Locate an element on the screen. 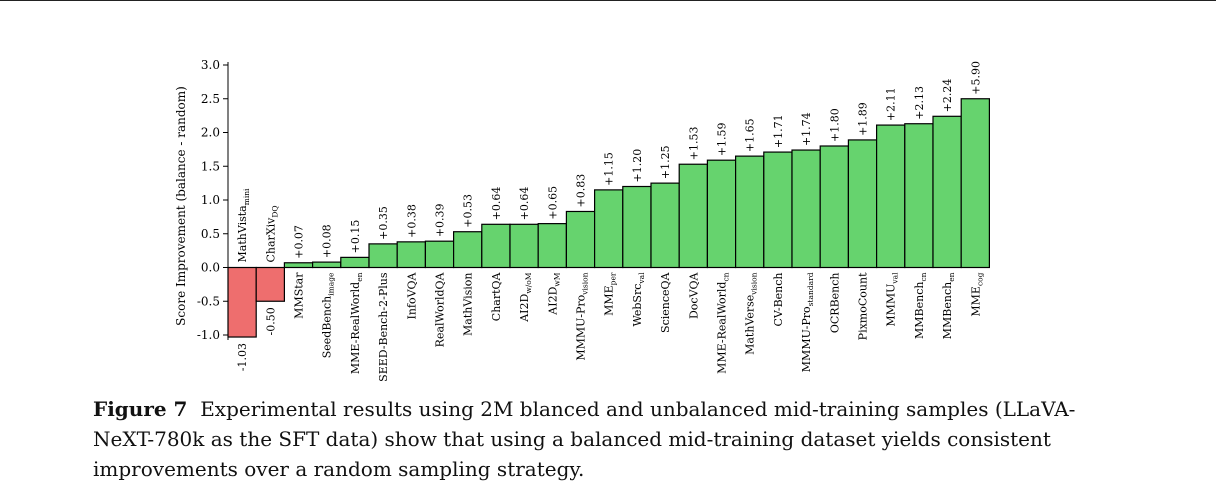  y-tick-label: 1.0 is located at coordinates (210, 200).